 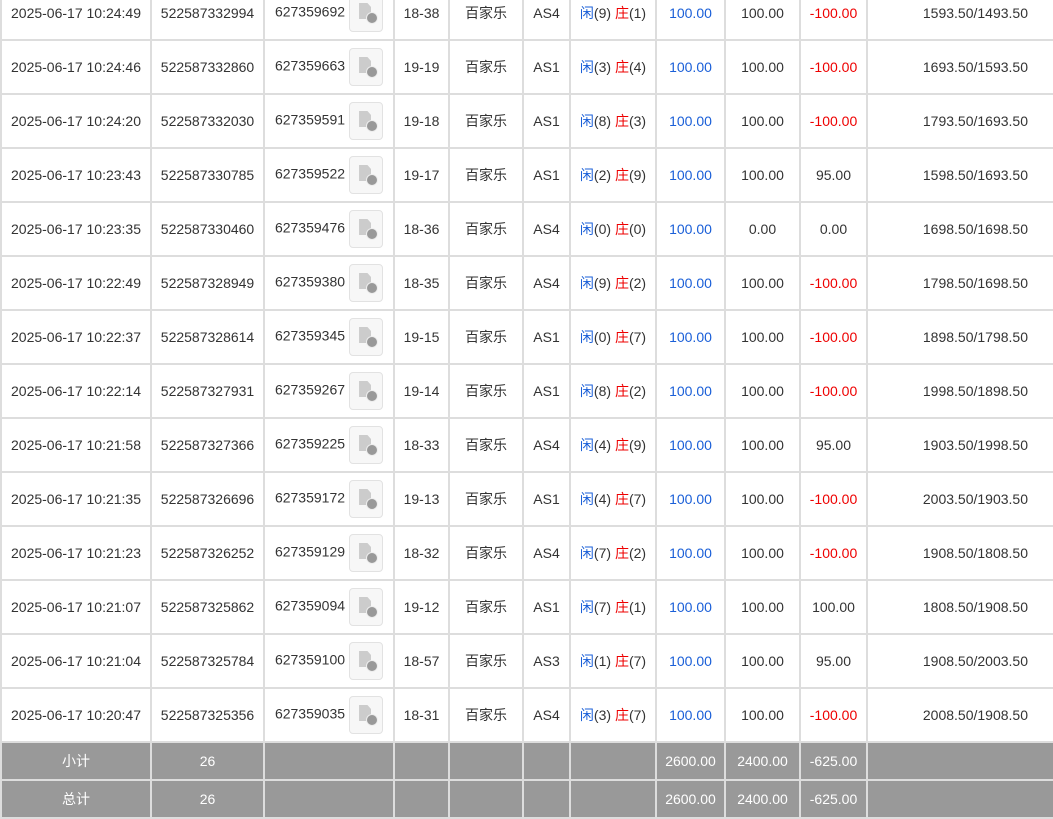 I want to click on order-id: 522587326252, so click(x=207, y=553).